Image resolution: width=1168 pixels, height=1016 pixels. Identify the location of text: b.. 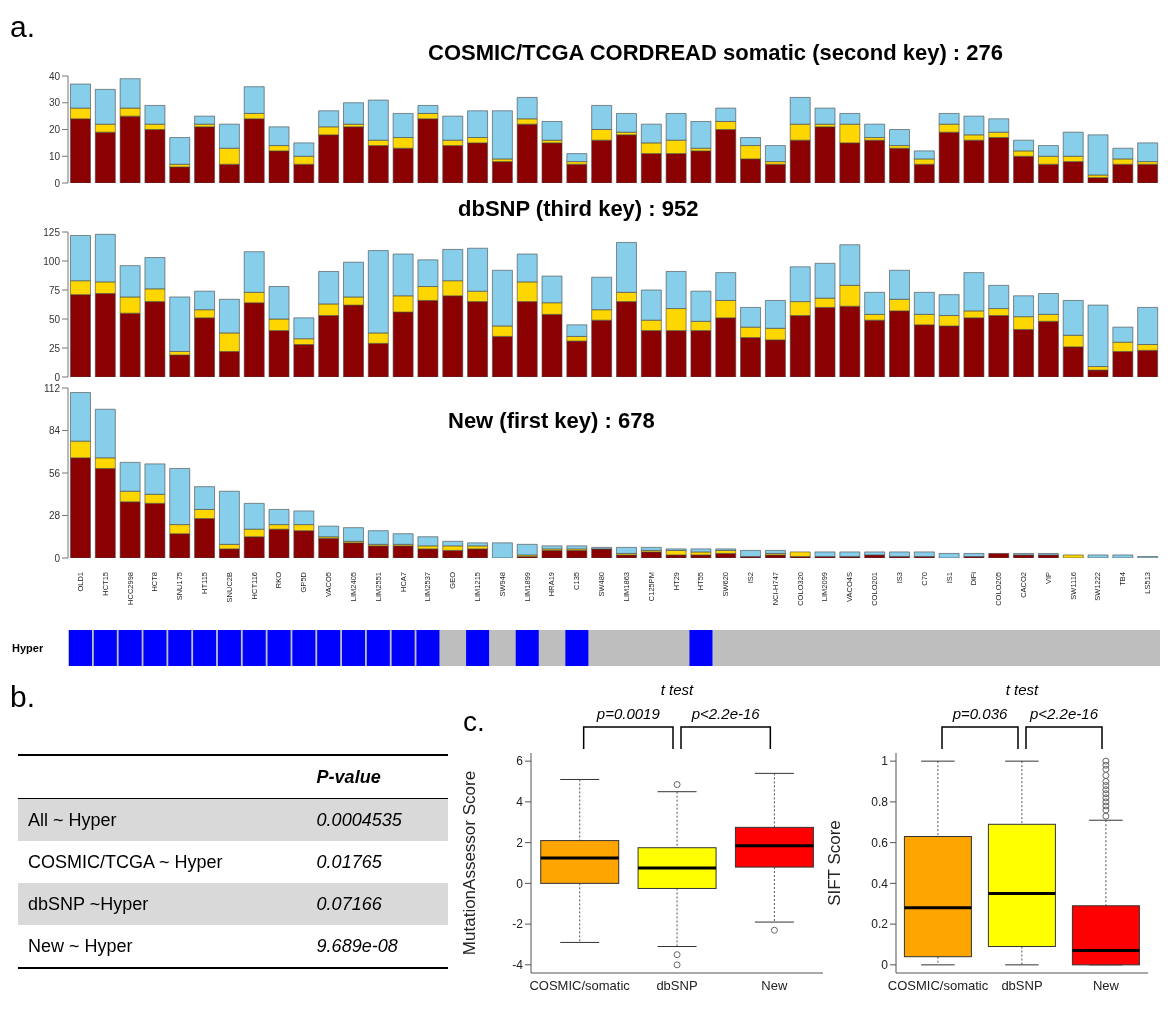
(23, 697).